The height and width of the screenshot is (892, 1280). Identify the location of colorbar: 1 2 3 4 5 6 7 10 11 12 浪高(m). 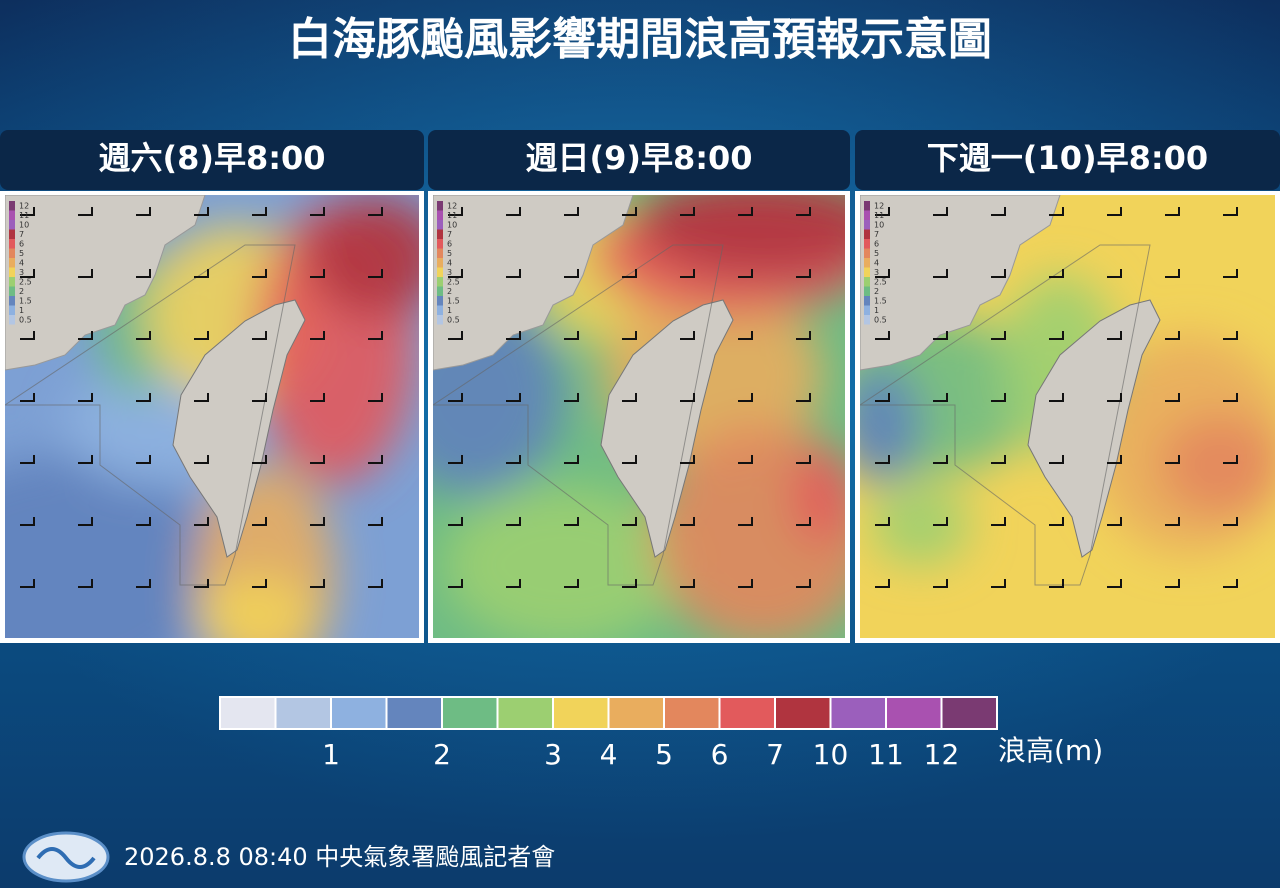
(661, 733).